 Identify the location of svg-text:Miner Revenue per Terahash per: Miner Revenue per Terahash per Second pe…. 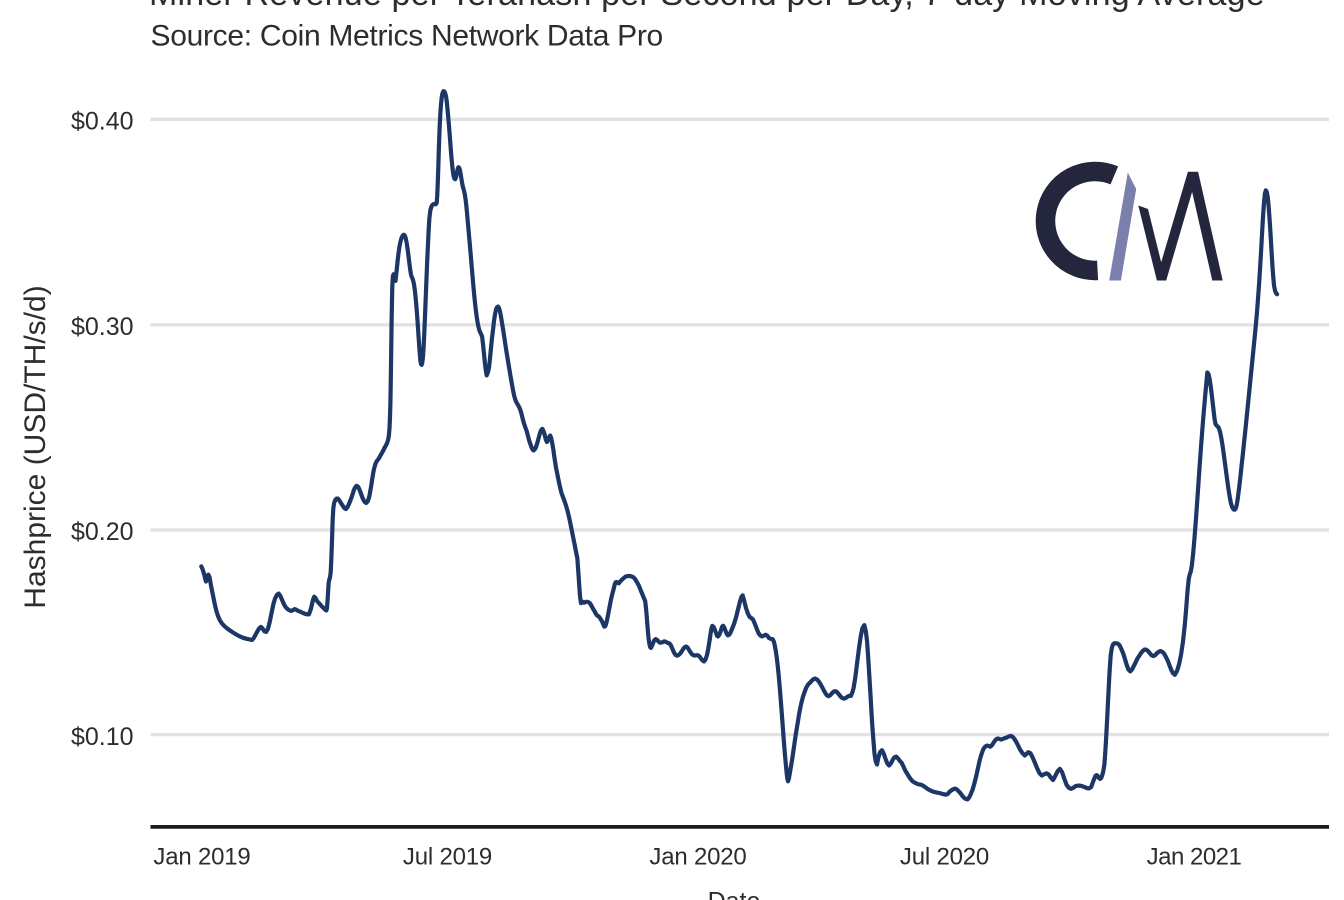
(707, 6).